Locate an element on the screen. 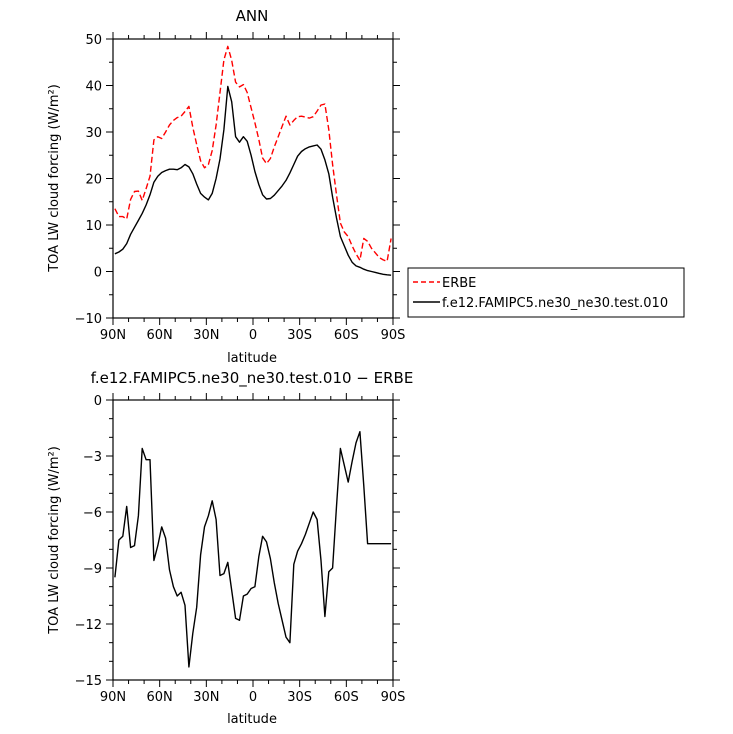 This screenshot has width=733, height=734. bottom-x-tick-label: 60S is located at coordinates (346, 697).